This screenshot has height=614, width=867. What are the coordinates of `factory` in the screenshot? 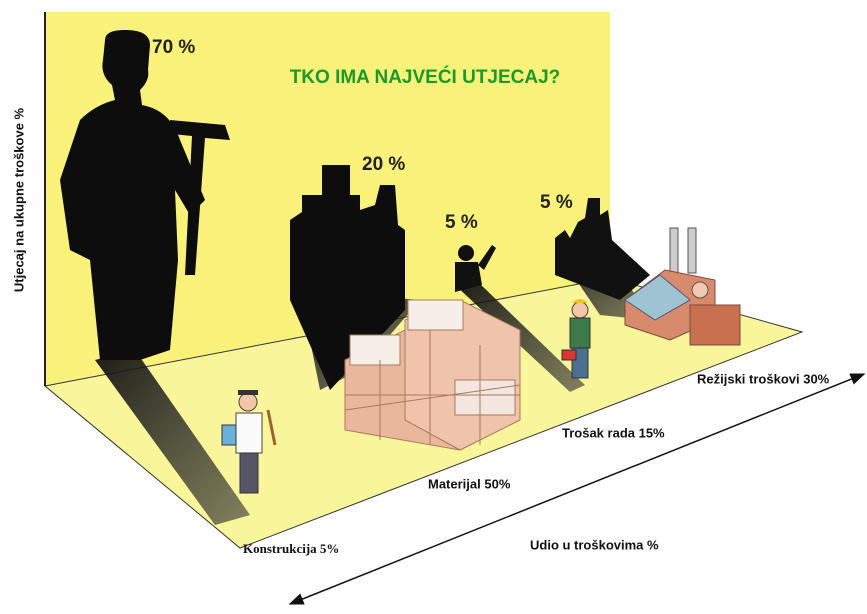 It's located at (682, 286).